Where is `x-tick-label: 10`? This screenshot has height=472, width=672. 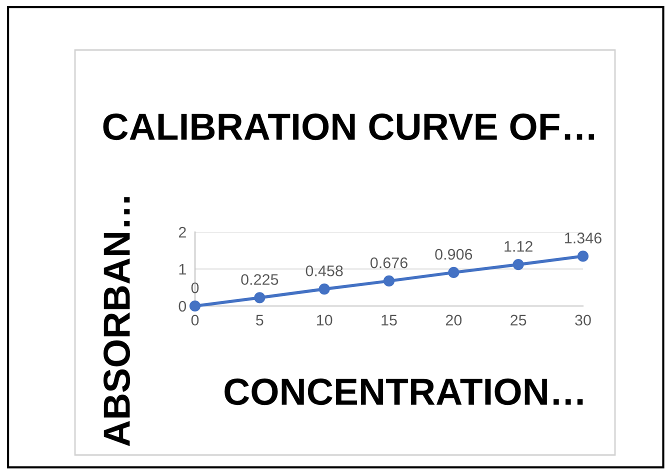 x-tick-label: 10 is located at coordinates (324, 320).